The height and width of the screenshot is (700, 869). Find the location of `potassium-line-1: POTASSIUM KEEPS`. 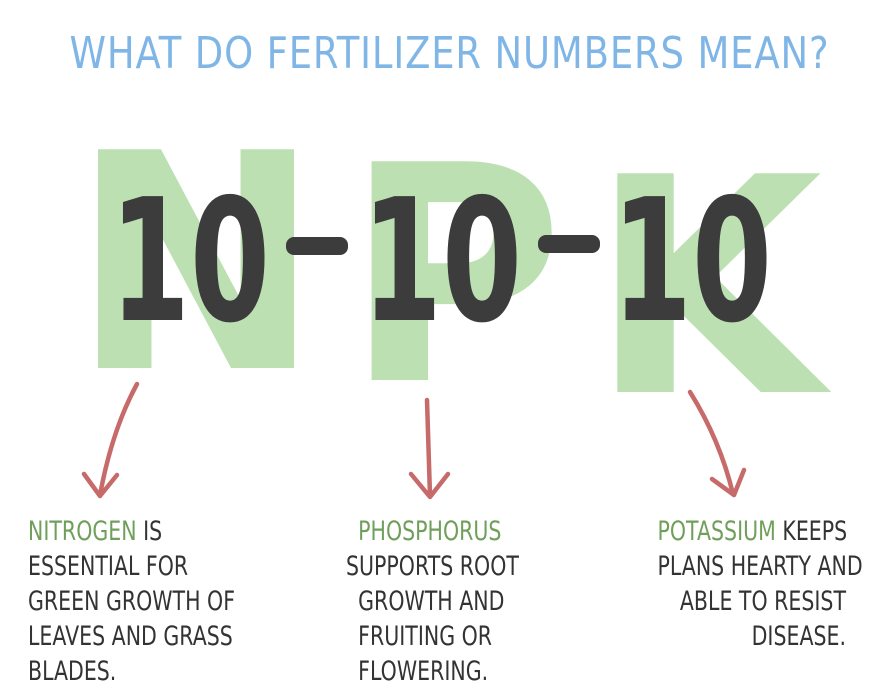

potassium-line-1: POTASSIUM KEEPS is located at coordinates (752, 531).